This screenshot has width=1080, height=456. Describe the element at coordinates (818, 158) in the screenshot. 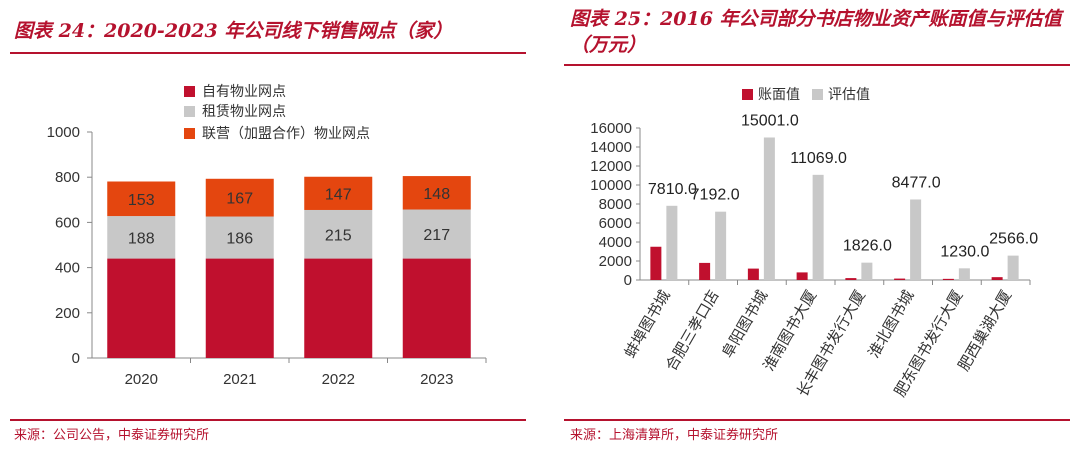

I see `right-bar-value-label: 11069.0` at that location.